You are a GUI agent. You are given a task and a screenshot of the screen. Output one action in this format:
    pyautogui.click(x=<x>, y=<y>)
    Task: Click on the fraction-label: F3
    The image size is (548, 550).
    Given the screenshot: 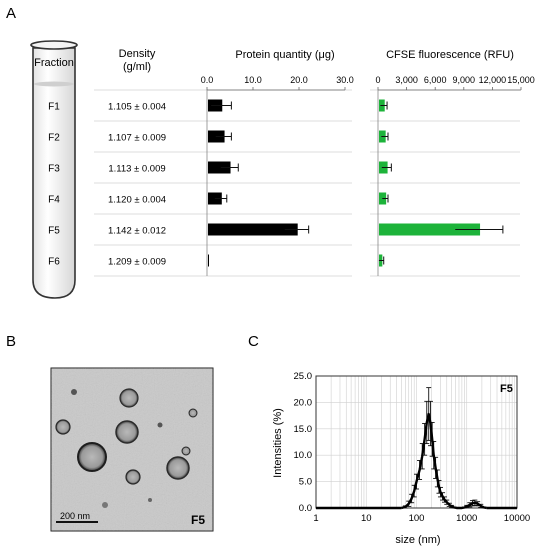 What is the action you would take?
    pyautogui.click(x=54, y=169)
    